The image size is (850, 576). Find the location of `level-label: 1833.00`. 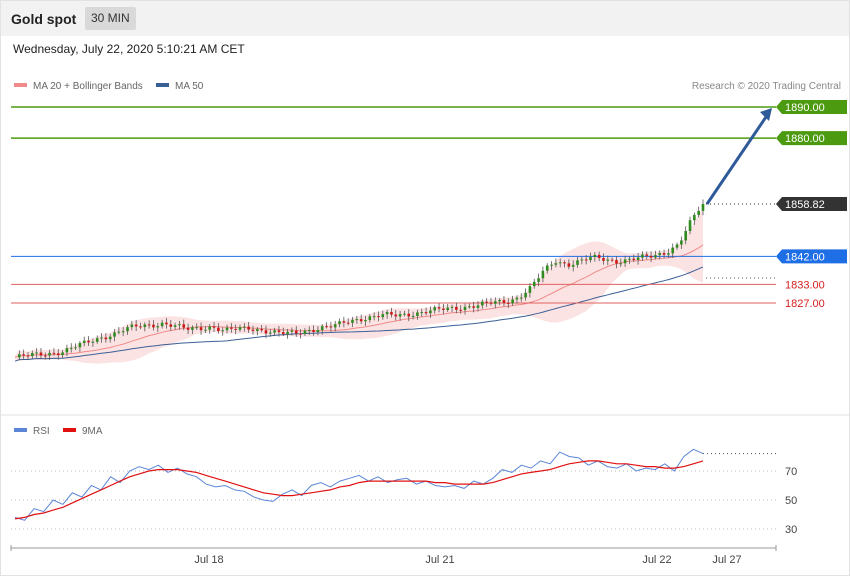

level-label: 1833.00 is located at coordinates (805, 285).